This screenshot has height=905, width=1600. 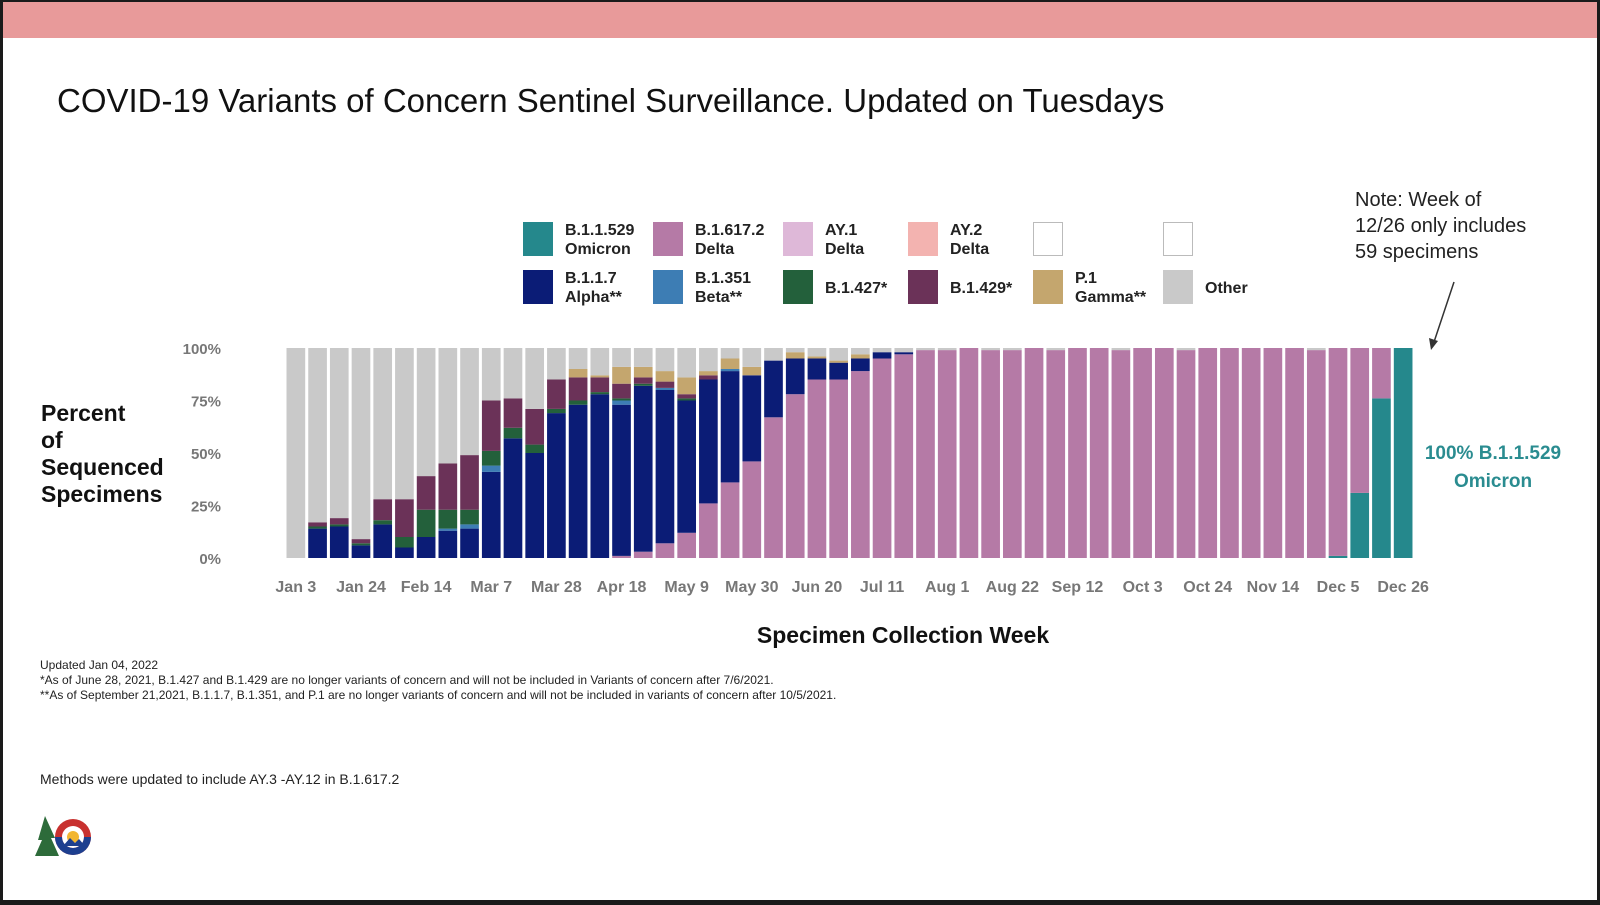 I want to click on legend-label-delta: B.1.617.2 Delta, so click(x=730, y=240).